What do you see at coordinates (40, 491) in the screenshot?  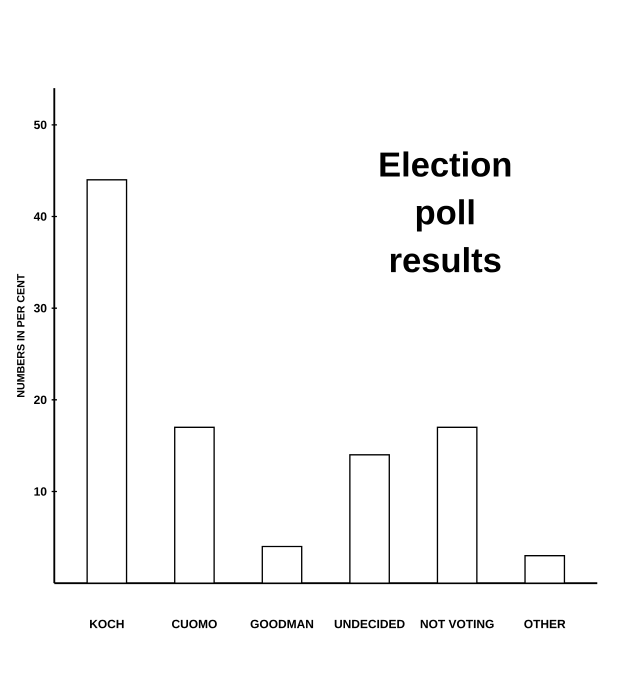 I see `y-tick-label: 10` at bounding box center [40, 491].